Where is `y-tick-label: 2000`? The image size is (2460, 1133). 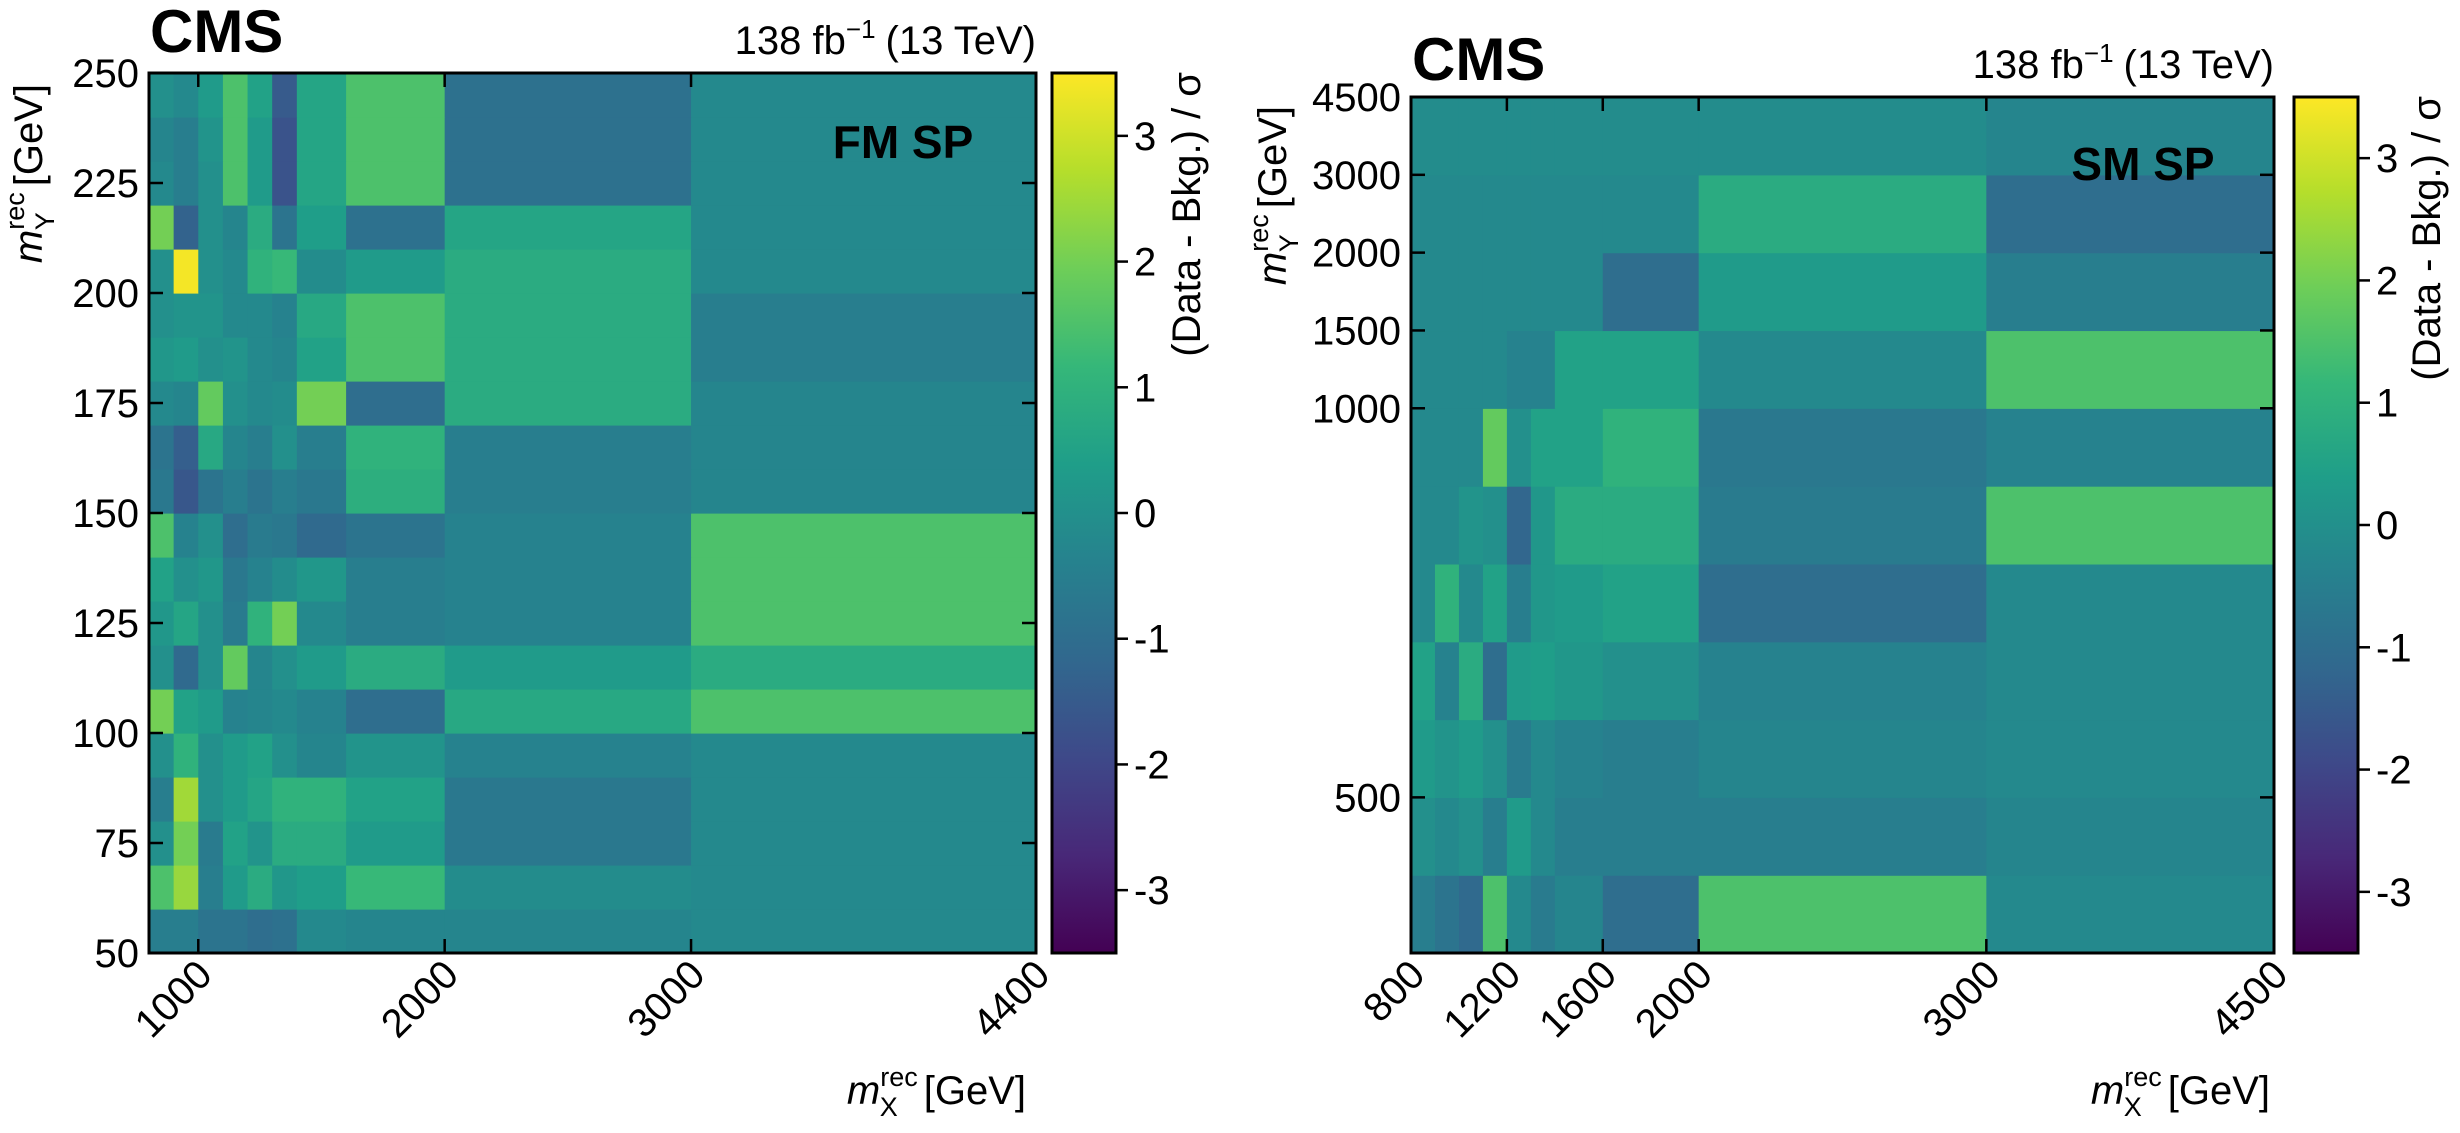
y-tick-label: 2000 is located at coordinates (1356, 254).